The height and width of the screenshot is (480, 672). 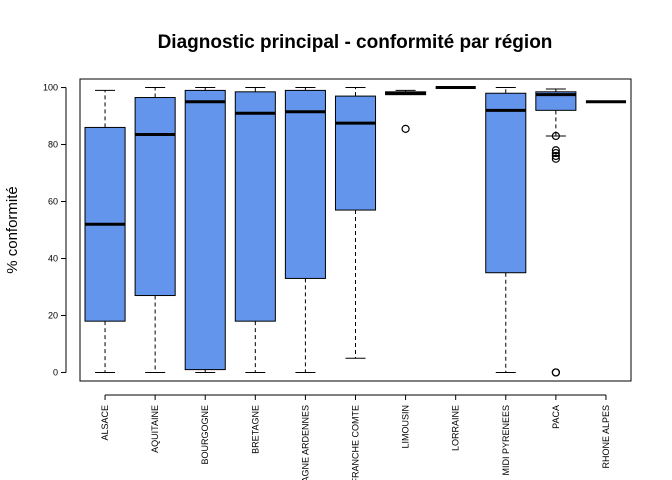 What do you see at coordinates (255, 429) in the screenshot?
I see `x-tick-label: BRETAGNE` at bounding box center [255, 429].